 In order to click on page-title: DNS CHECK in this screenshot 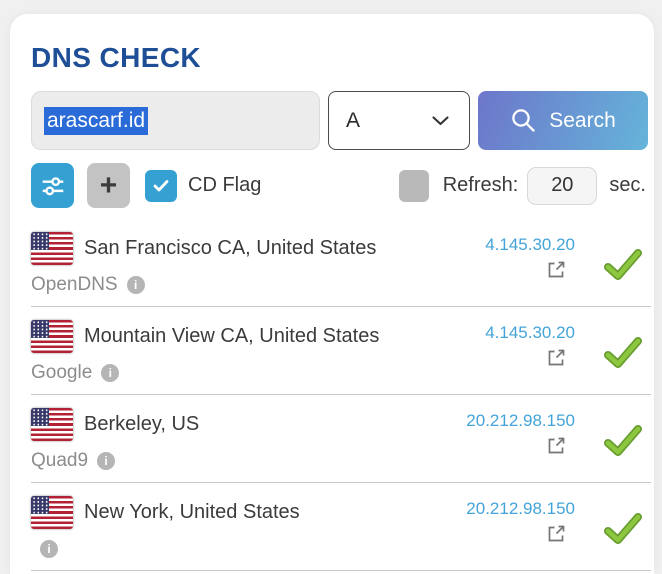, I will do `click(116, 57)`.